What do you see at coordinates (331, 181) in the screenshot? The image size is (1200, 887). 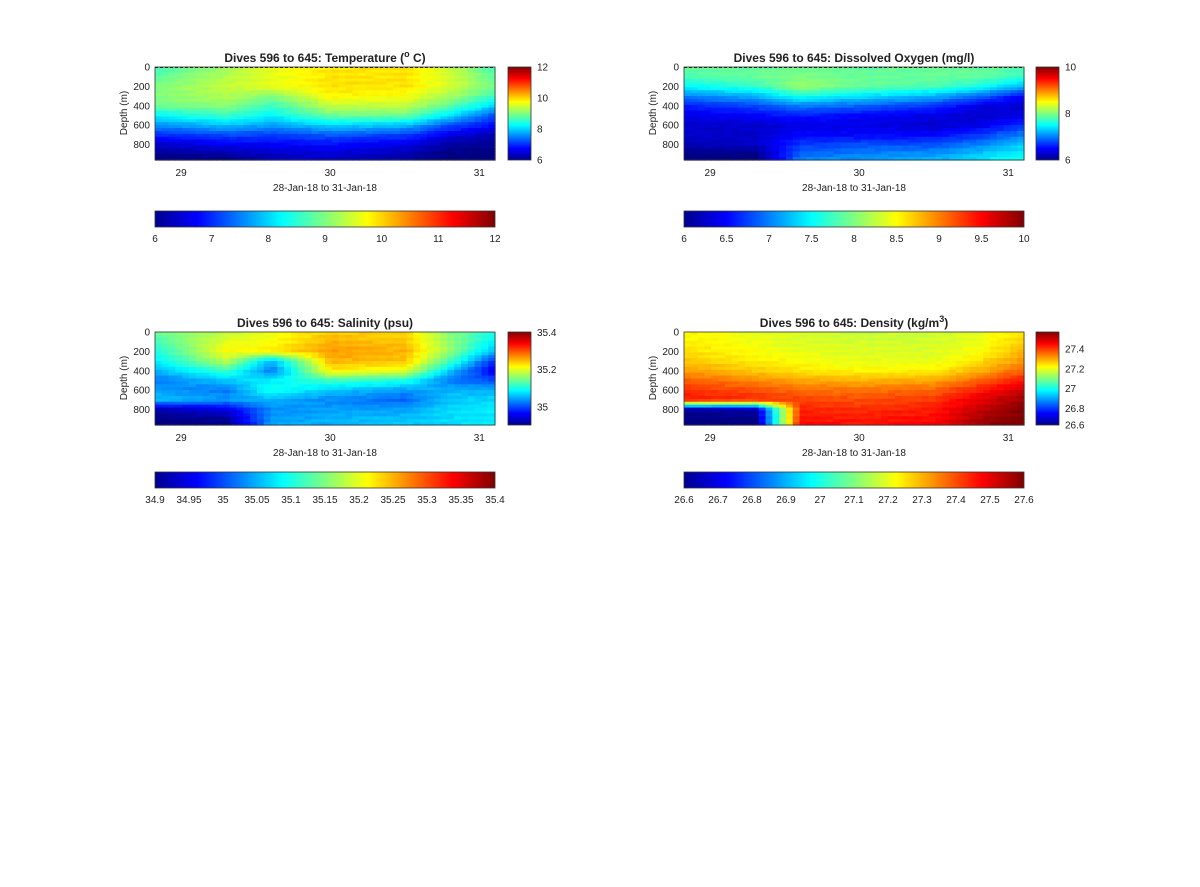 I see `x-axis: 29 30 31 28-Jan-18 to 31-Jan-18` at bounding box center [331, 181].